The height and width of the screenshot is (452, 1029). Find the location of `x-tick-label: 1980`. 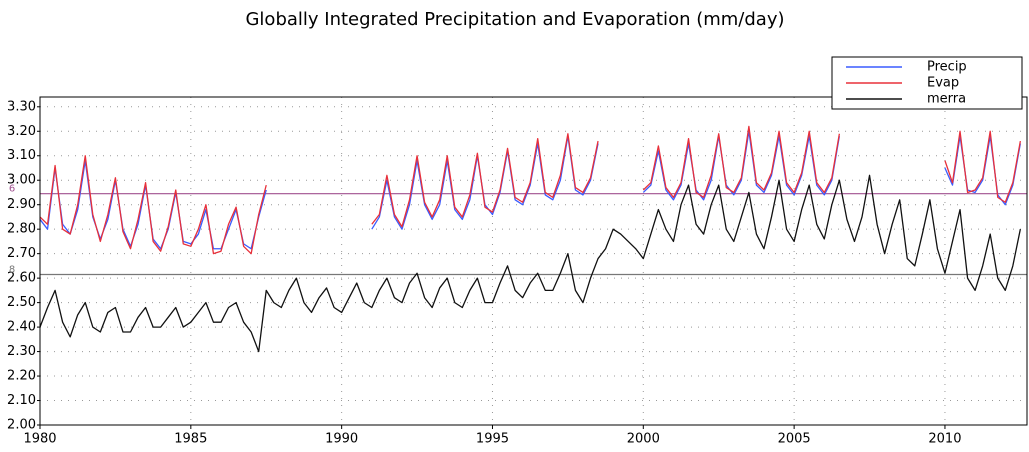

x-tick-label: 1980 is located at coordinates (39, 439).